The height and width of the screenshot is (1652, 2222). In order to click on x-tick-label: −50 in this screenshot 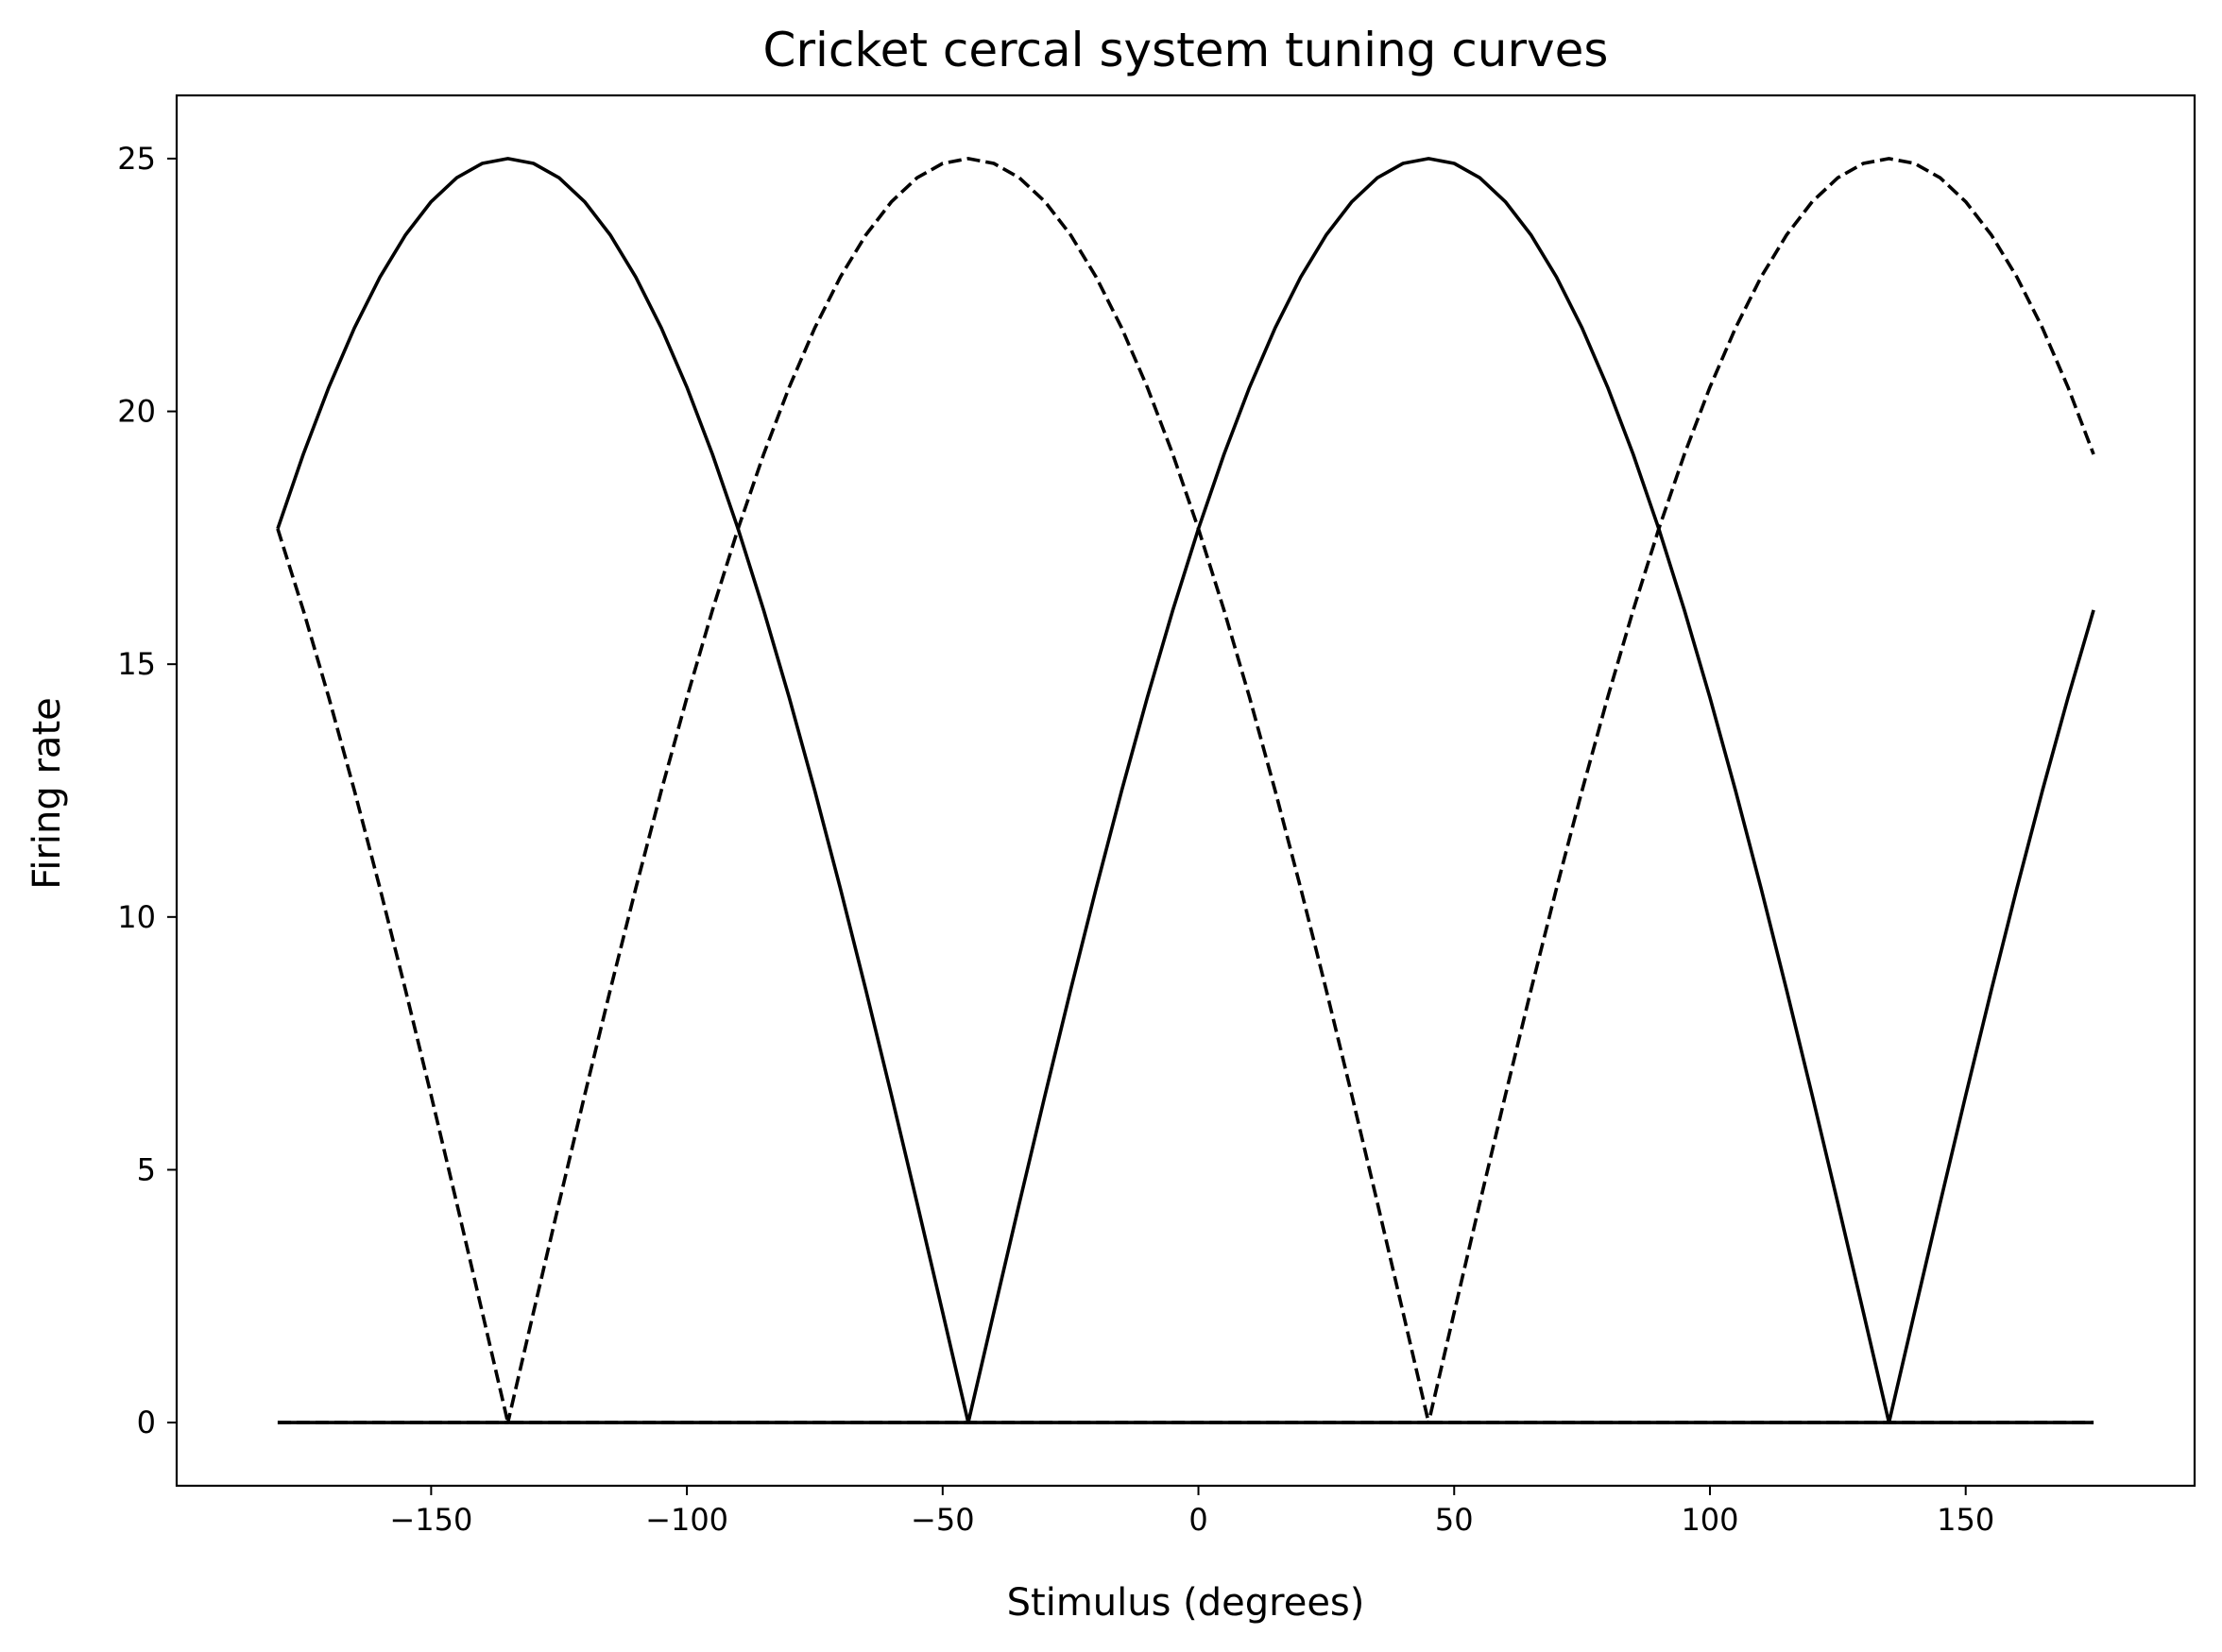, I will do `click(943, 1520)`.